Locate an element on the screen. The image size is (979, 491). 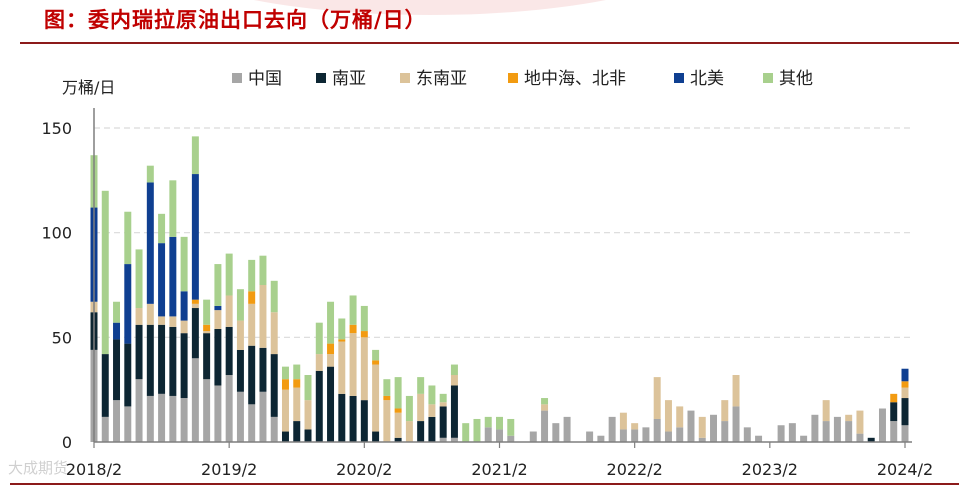
legend-label: 中国 is located at coordinates (265, 79).